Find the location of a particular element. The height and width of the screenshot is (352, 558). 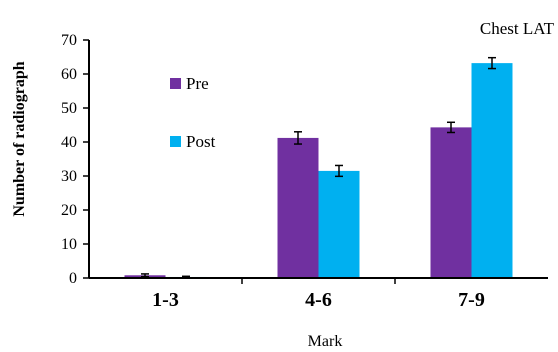

legend-swatch-pre is located at coordinates (175, 83).